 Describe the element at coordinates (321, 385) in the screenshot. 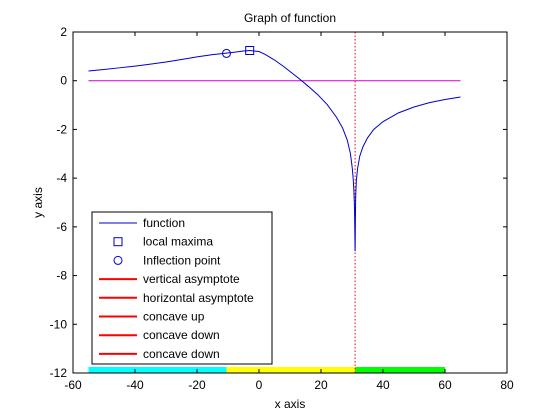

I see `x-tick-label: 20` at that location.